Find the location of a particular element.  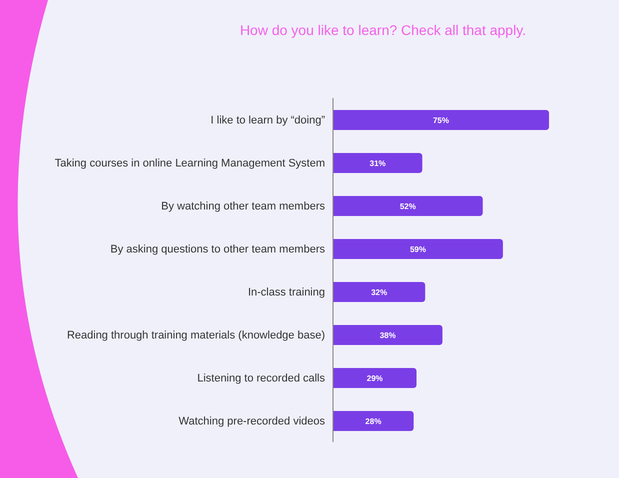

y-tick-label: Taking courses in online Learning Management System is located at coordinates (189, 164).